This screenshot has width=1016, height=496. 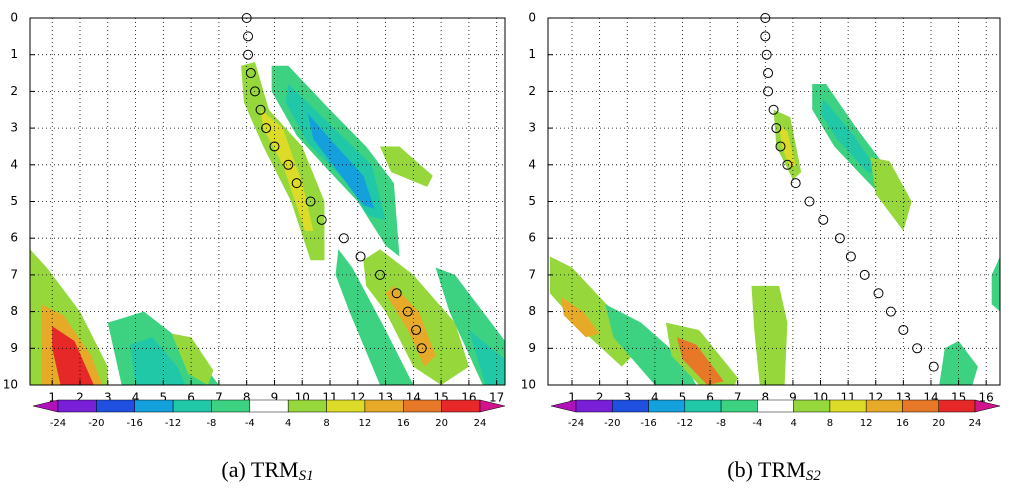 I want to click on caption-text: (a) TRM, so click(x=259, y=469).